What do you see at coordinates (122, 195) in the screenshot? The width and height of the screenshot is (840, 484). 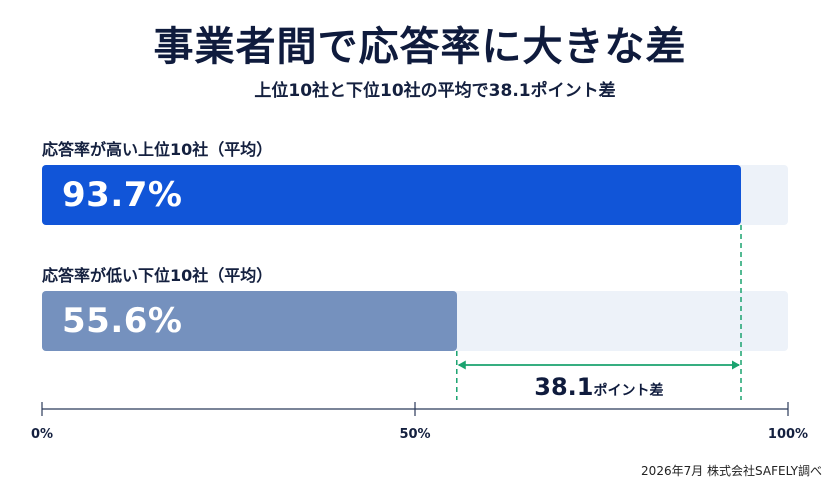 I see `bar-value-label-top: 93.7%` at bounding box center [122, 195].